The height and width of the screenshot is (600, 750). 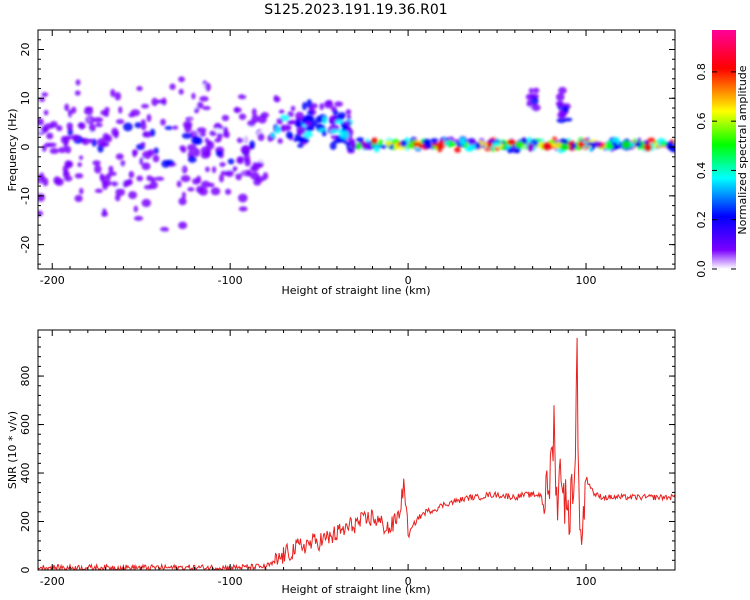 What do you see at coordinates (715, 170) in the screenshot?
I see `colorbar-ticks: 0.0 0.2 0.4 0.6 0.8` at bounding box center [715, 170].